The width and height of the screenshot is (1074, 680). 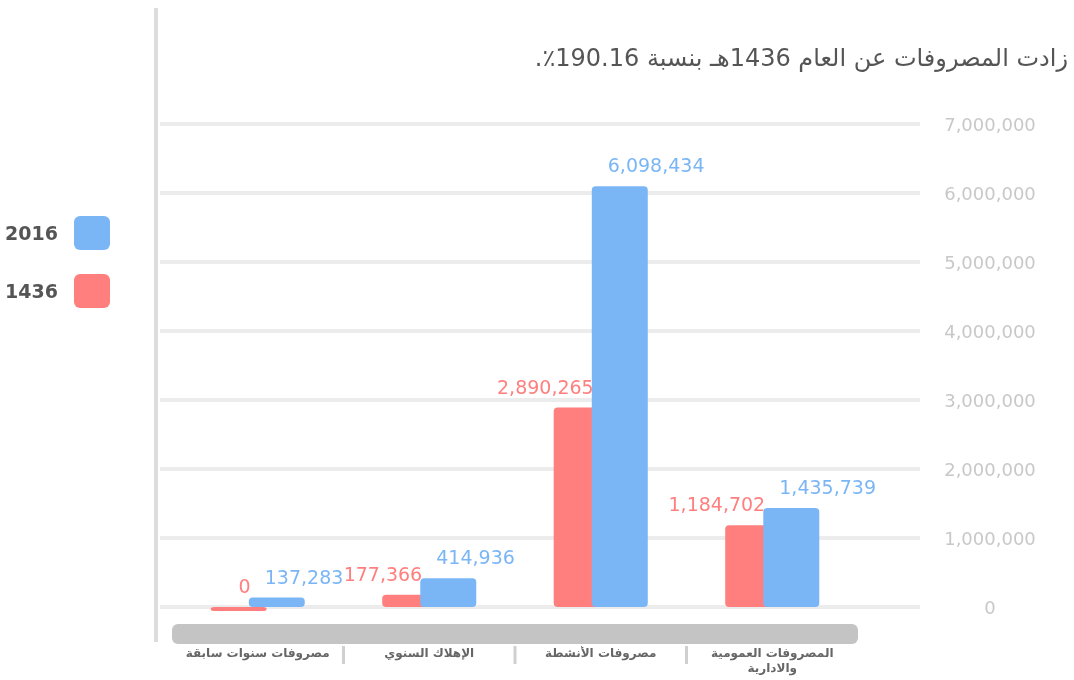 I want to click on legend-label: 1436, so click(x=31, y=291).